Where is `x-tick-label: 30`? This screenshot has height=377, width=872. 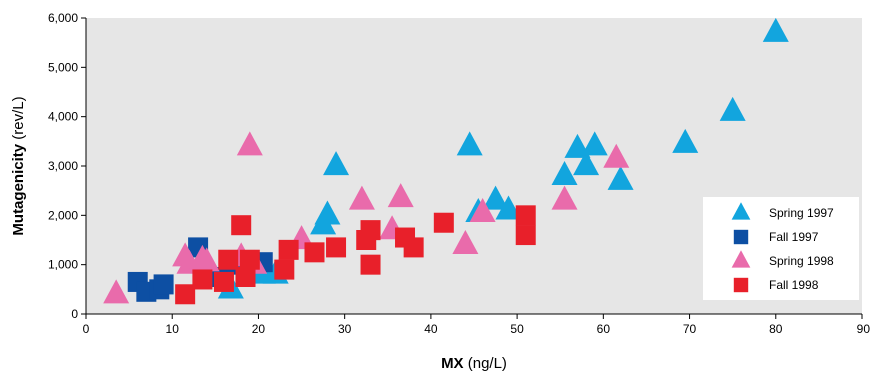 x-tick-label: 30 is located at coordinates (345, 329).